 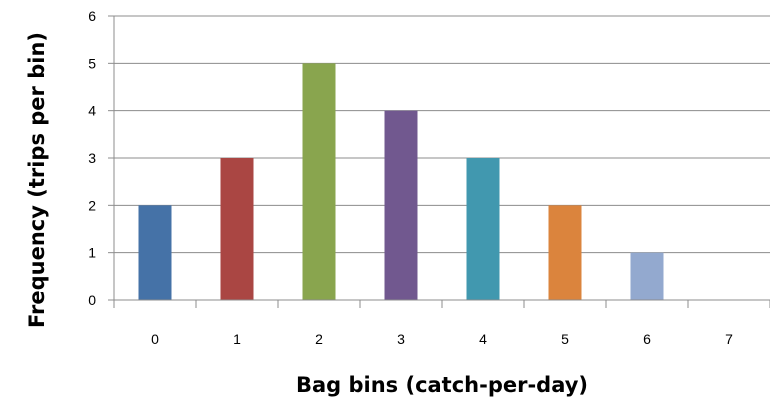 What do you see at coordinates (442, 339) in the screenshot?
I see `x-tick-labels: 0 1 2 3 4 5 6 7` at bounding box center [442, 339].